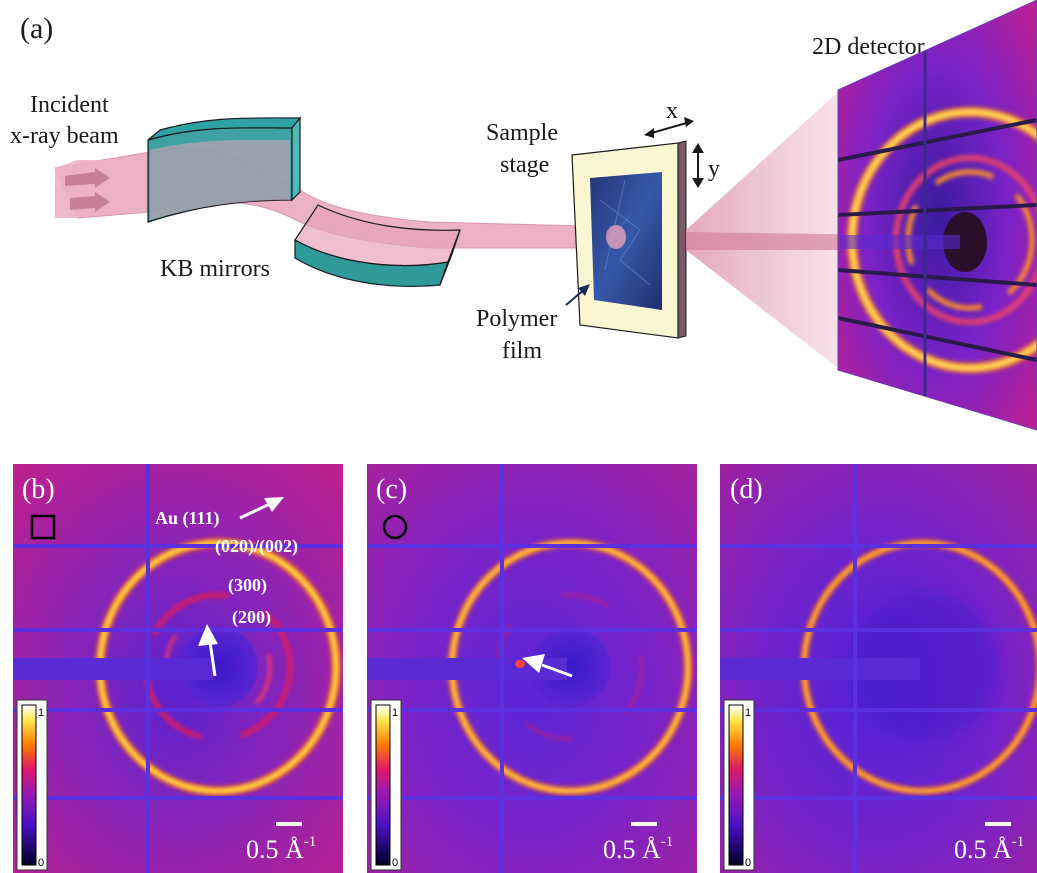 The image size is (1037, 873). I want to click on axis-y-label: y, so click(714, 169).